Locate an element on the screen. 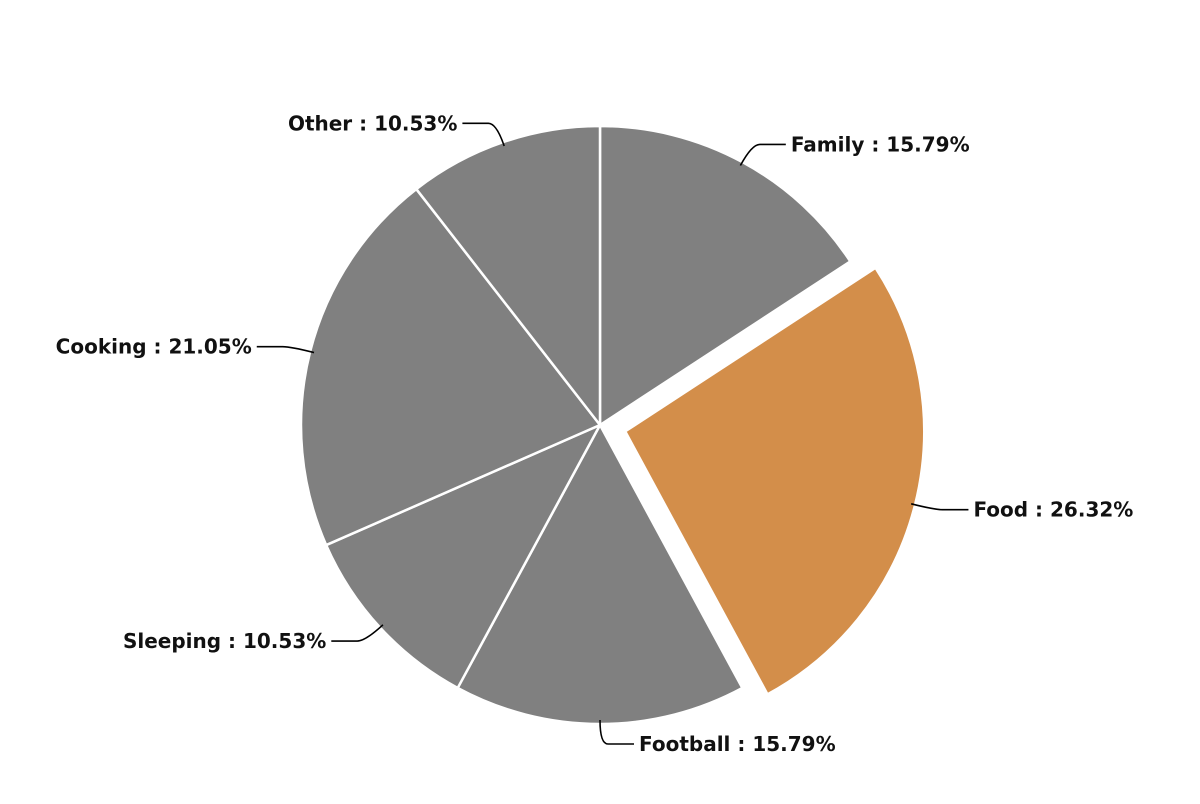 Image resolution: width=1200 pixels, height=804 pixels. leader-line-cooking is located at coordinates (285, 349).